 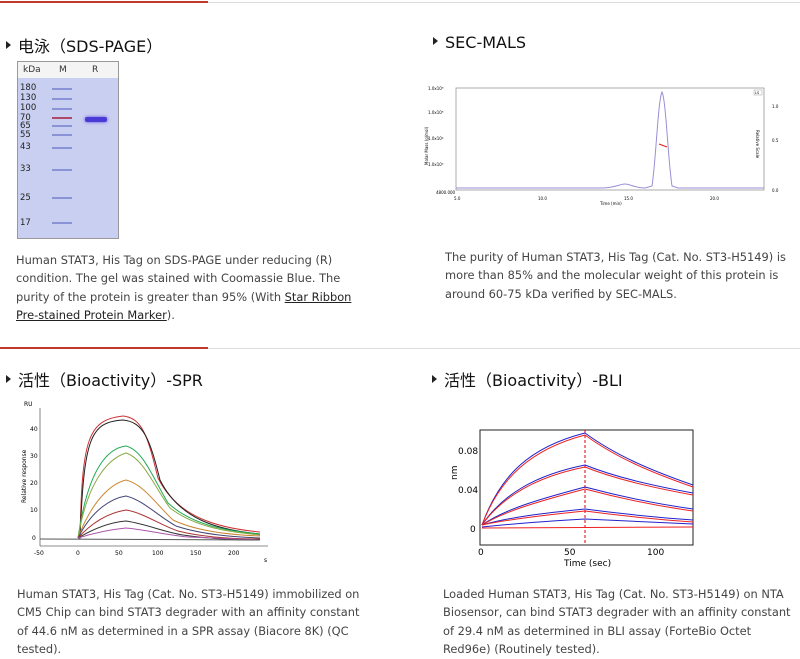 I want to click on y-tick: 1.0x10⁶, so click(x=436, y=88).